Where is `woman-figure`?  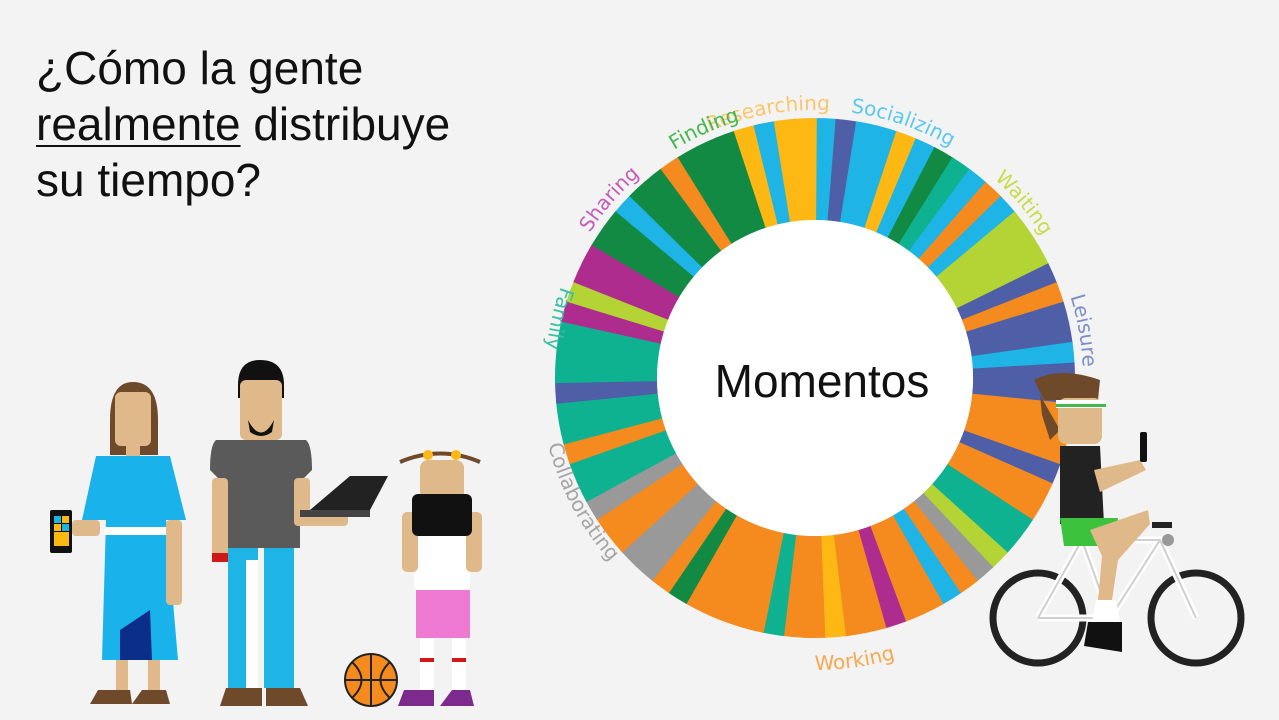
woman-figure is located at coordinates (118, 543).